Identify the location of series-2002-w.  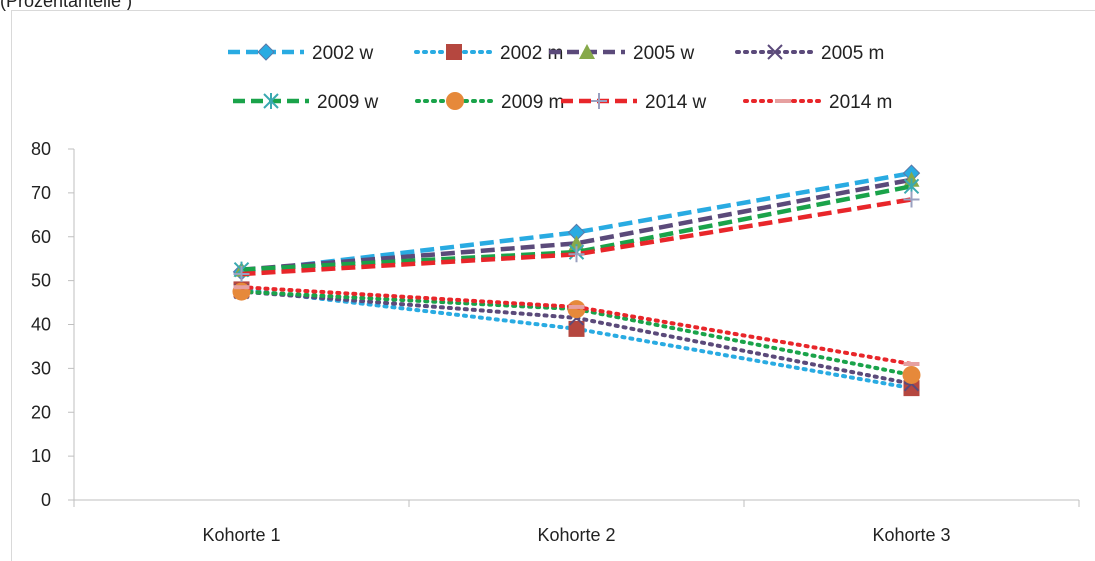
(576, 222).